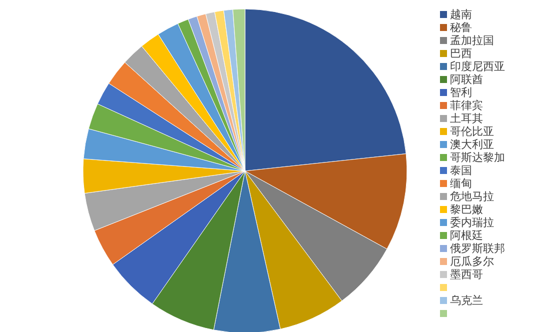 The width and height of the screenshot is (554, 332). Describe the element at coordinates (461, 92) in the screenshot. I see `legend-label: 智利` at that location.